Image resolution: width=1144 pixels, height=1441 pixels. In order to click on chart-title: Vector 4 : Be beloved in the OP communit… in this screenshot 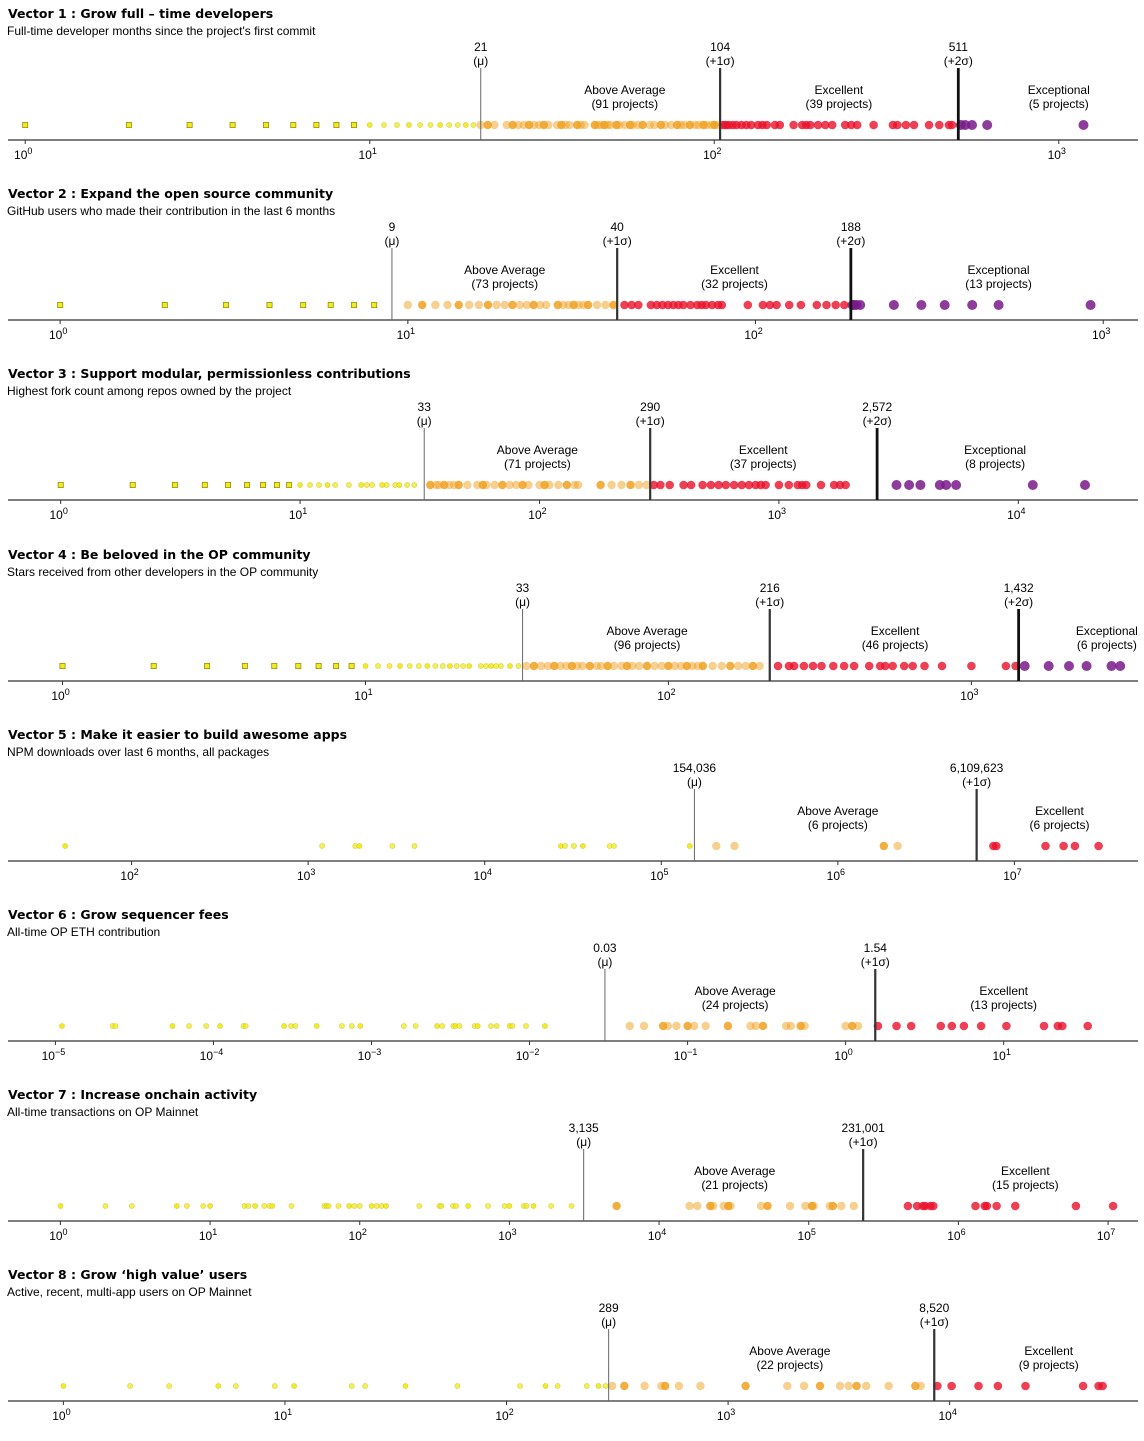, I will do `click(159, 554)`.